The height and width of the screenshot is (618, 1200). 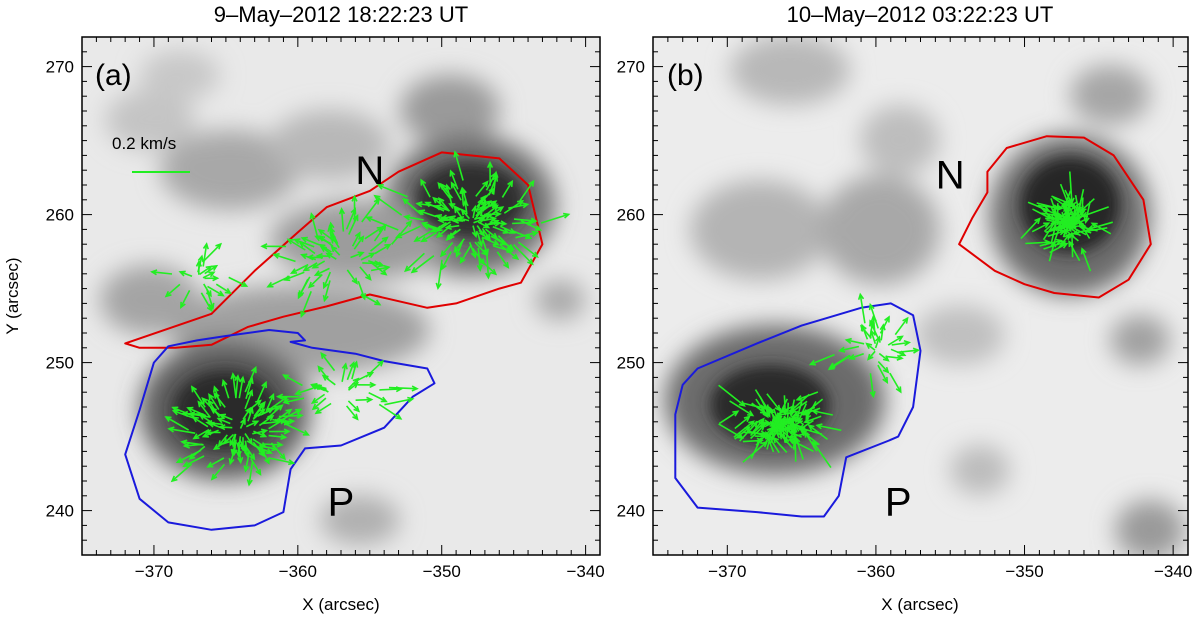 I want to click on panel-a-y-axis-label: Y (arcsec), so click(x=12, y=295).